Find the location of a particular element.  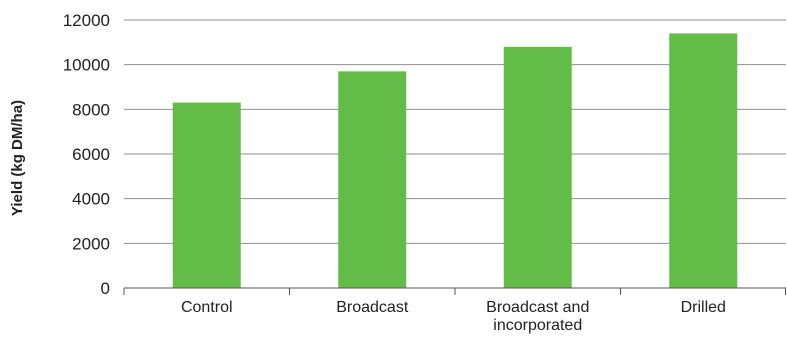

category-label: Control is located at coordinates (207, 307).